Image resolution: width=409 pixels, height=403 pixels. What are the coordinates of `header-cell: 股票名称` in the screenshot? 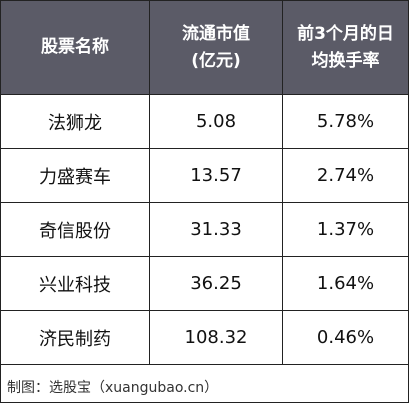 It's located at (75, 48).